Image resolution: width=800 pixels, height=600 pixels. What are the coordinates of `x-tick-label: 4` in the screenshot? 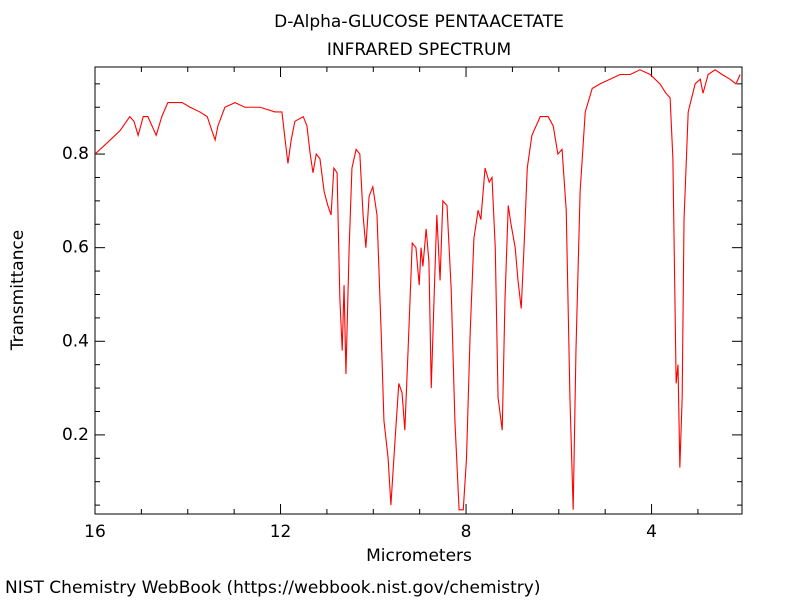 It's located at (651, 532).